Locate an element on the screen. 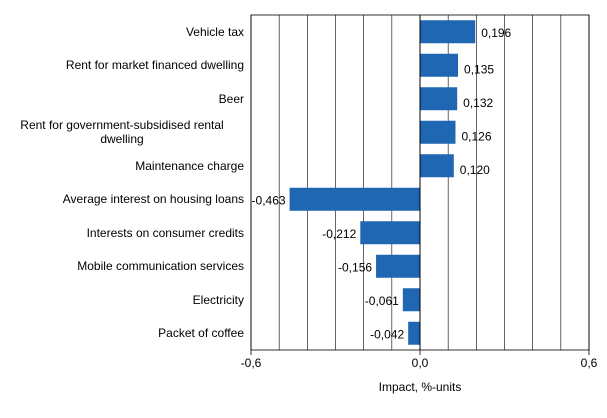 This screenshot has width=607, height=418. value-label: -0,156 is located at coordinates (355, 267).